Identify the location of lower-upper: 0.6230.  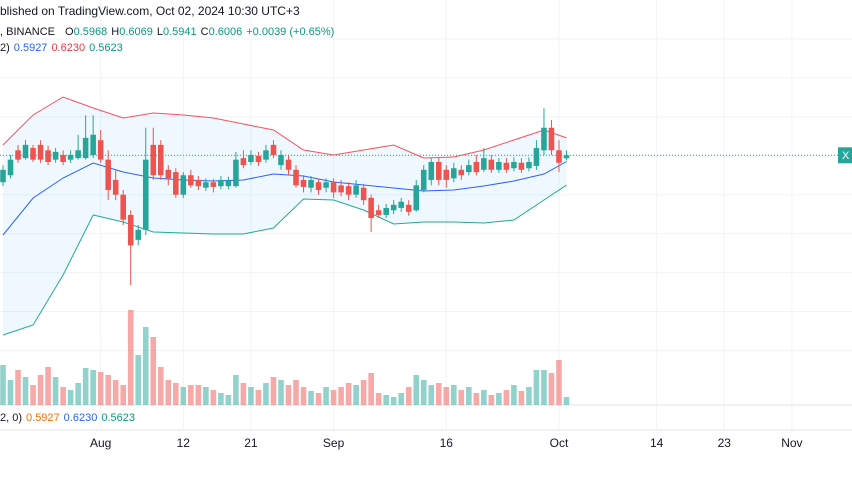
(80, 418).